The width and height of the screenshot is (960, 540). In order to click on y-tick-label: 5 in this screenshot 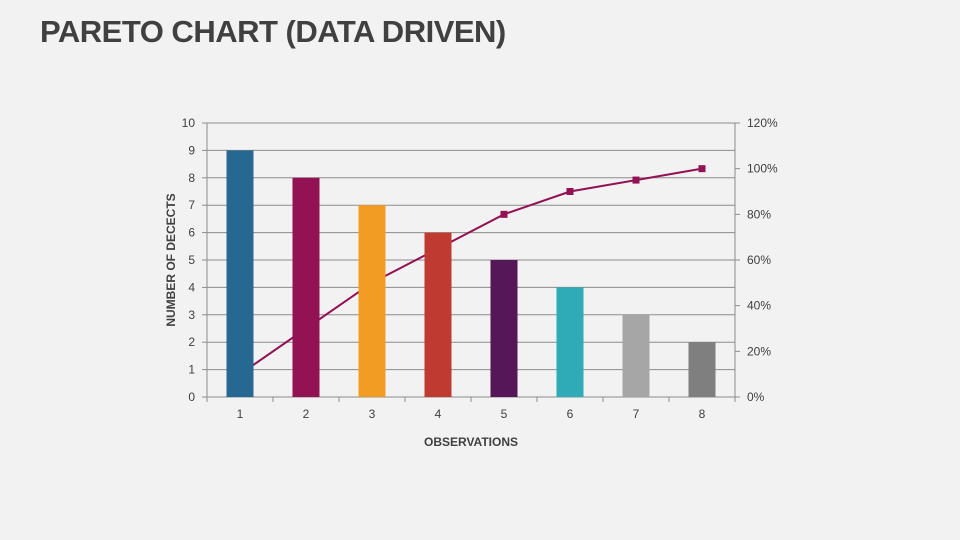, I will do `click(191, 260)`.